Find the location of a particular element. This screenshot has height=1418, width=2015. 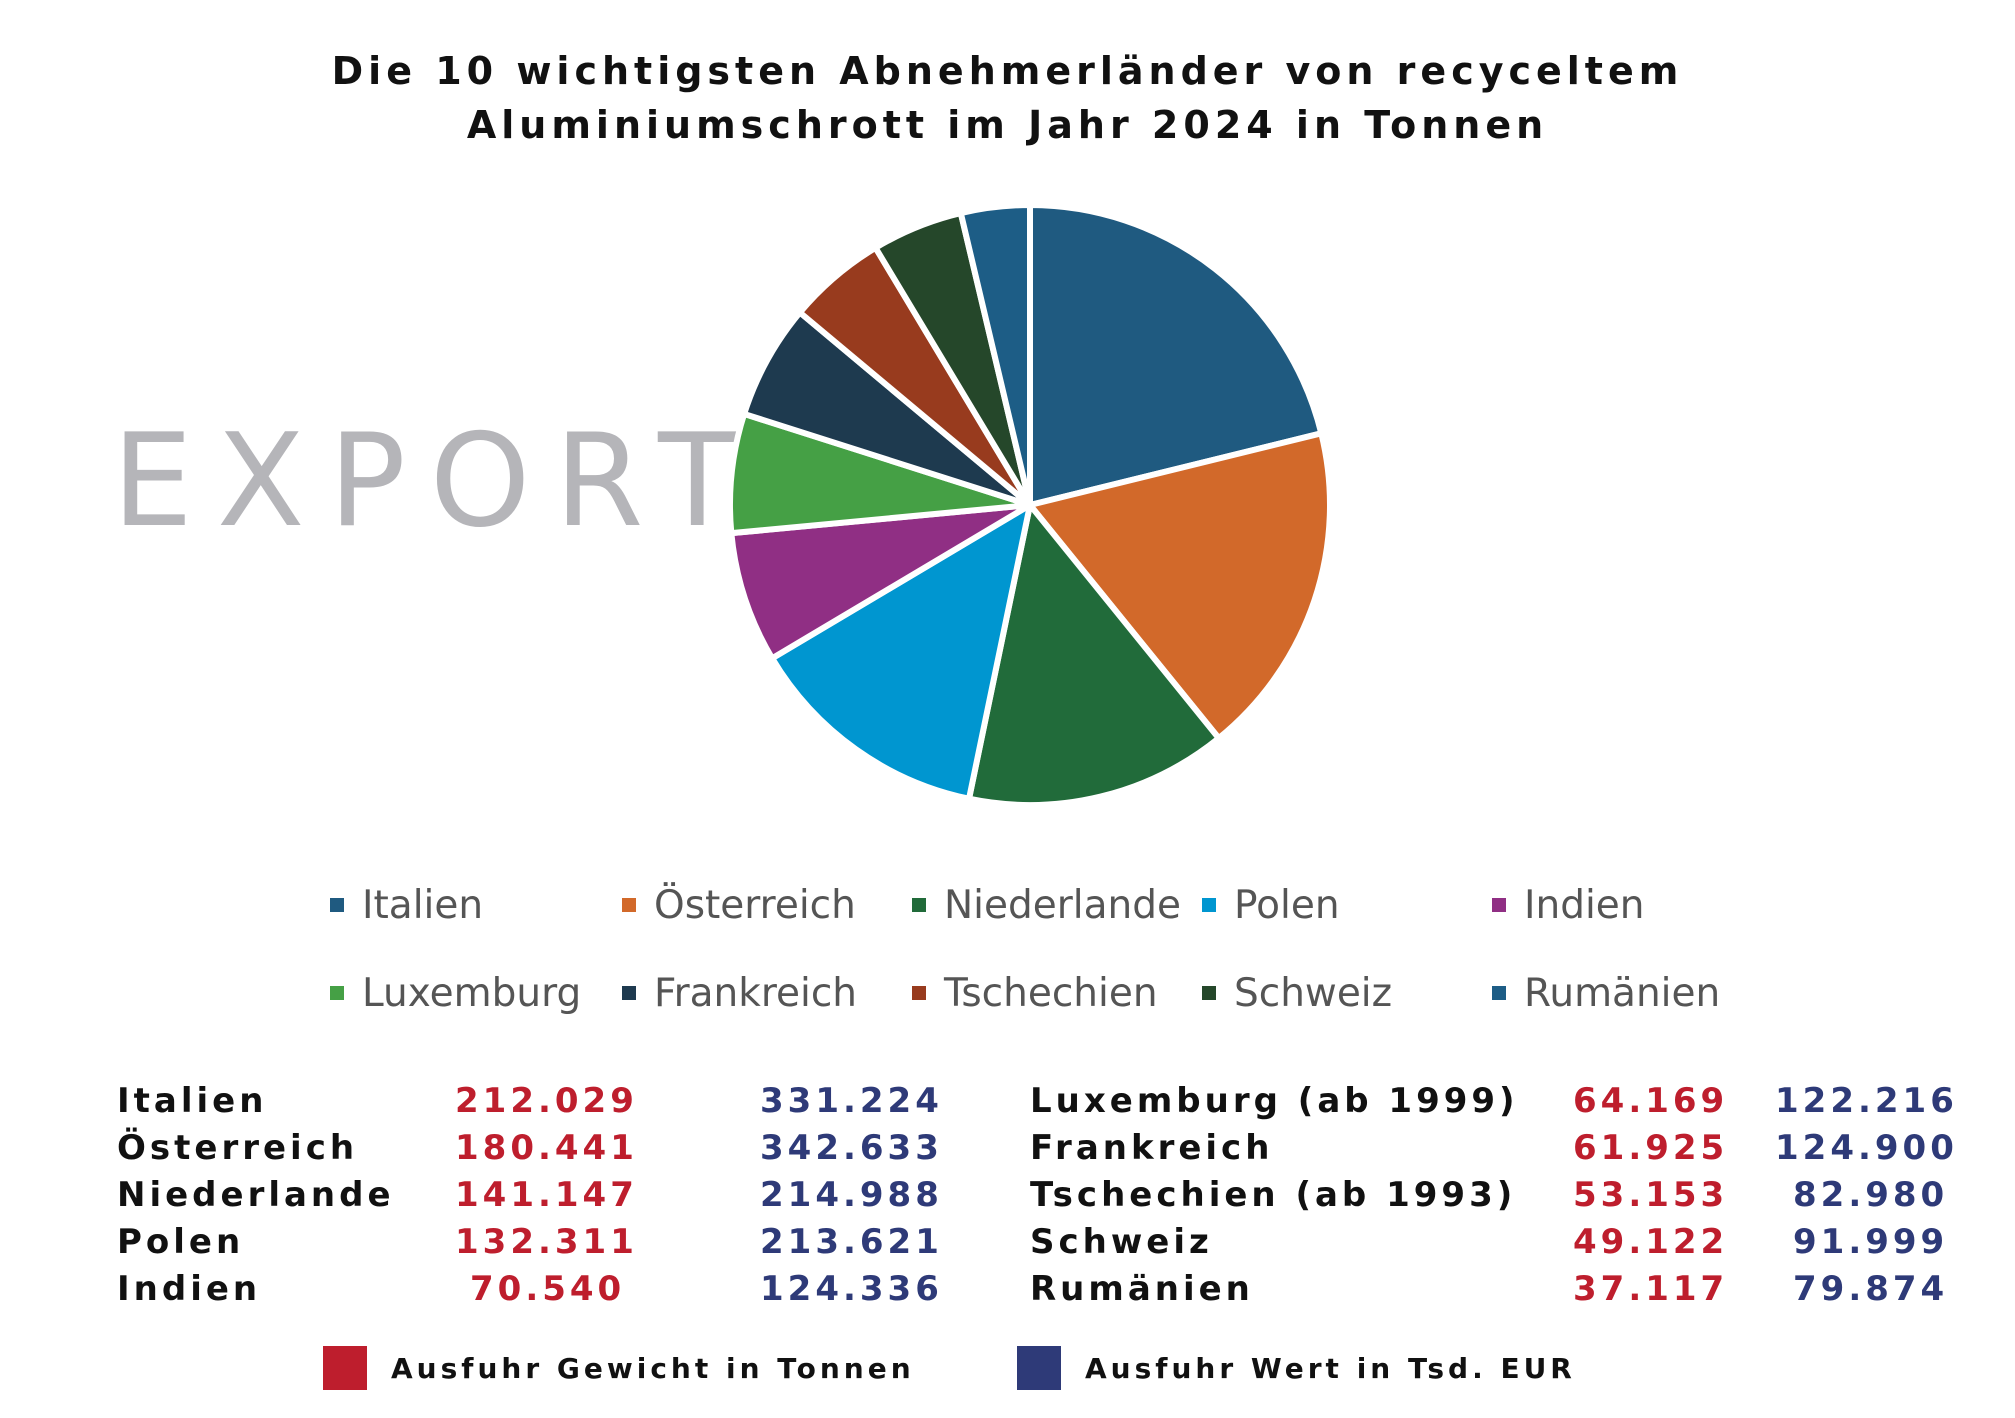

table-row-value: 91.999 is located at coordinates (1871, 1242).